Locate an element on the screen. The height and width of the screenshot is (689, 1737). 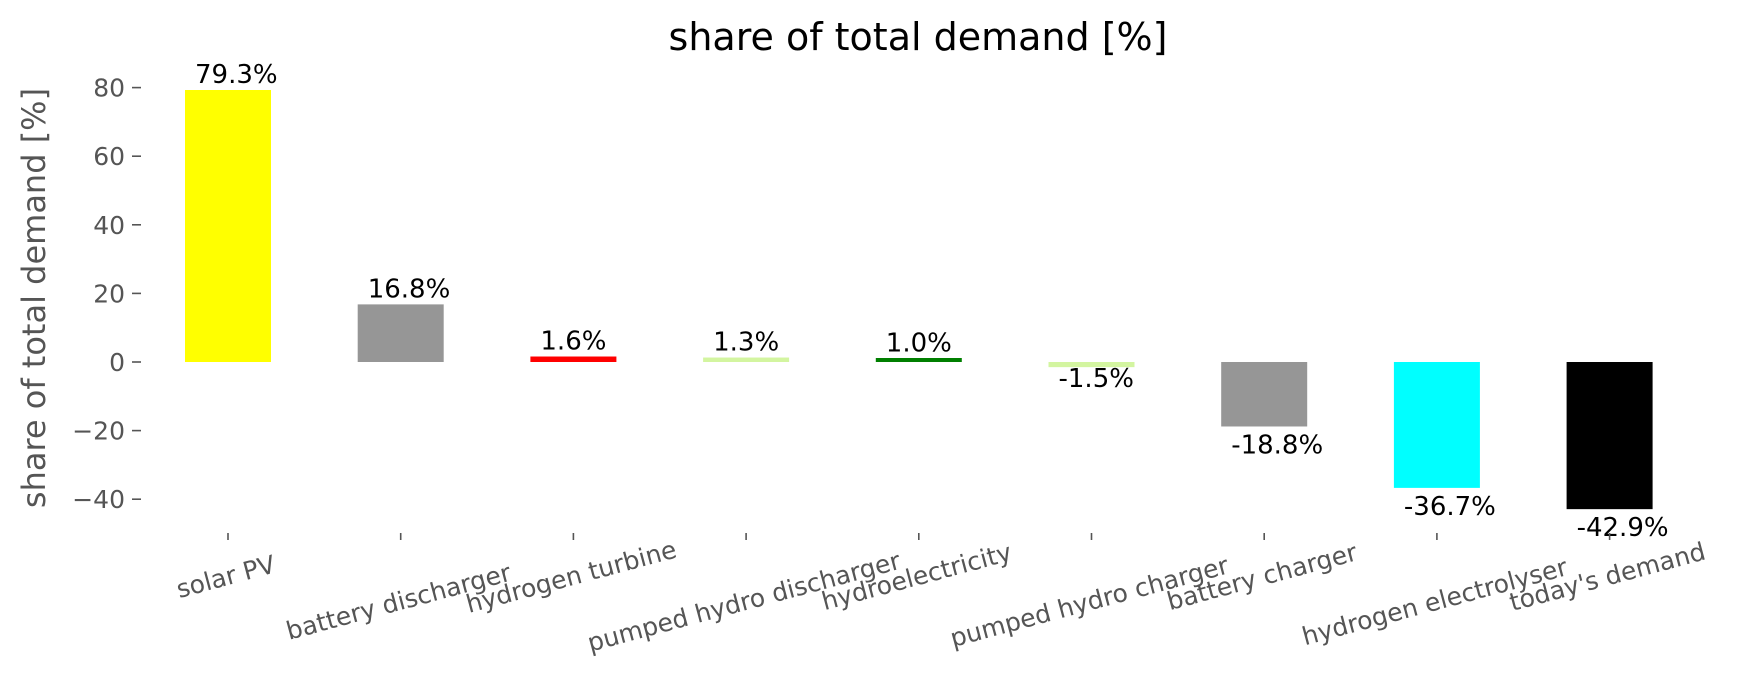
chart-title: share of total demand [%] is located at coordinates (918, 37).